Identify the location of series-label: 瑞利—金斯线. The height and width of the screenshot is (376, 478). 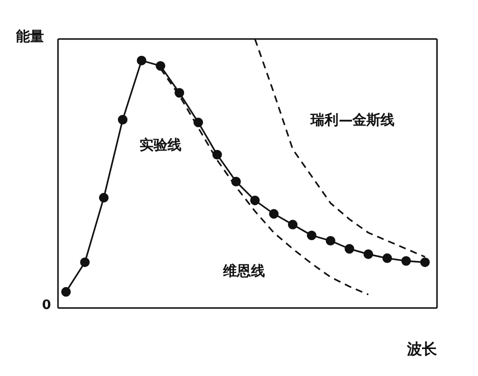
(352, 120).